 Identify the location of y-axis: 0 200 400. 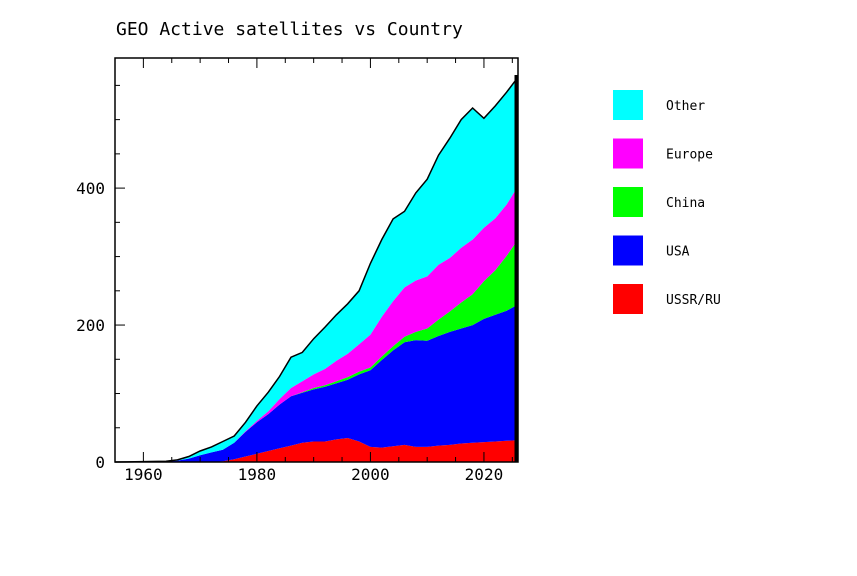
(100, 278).